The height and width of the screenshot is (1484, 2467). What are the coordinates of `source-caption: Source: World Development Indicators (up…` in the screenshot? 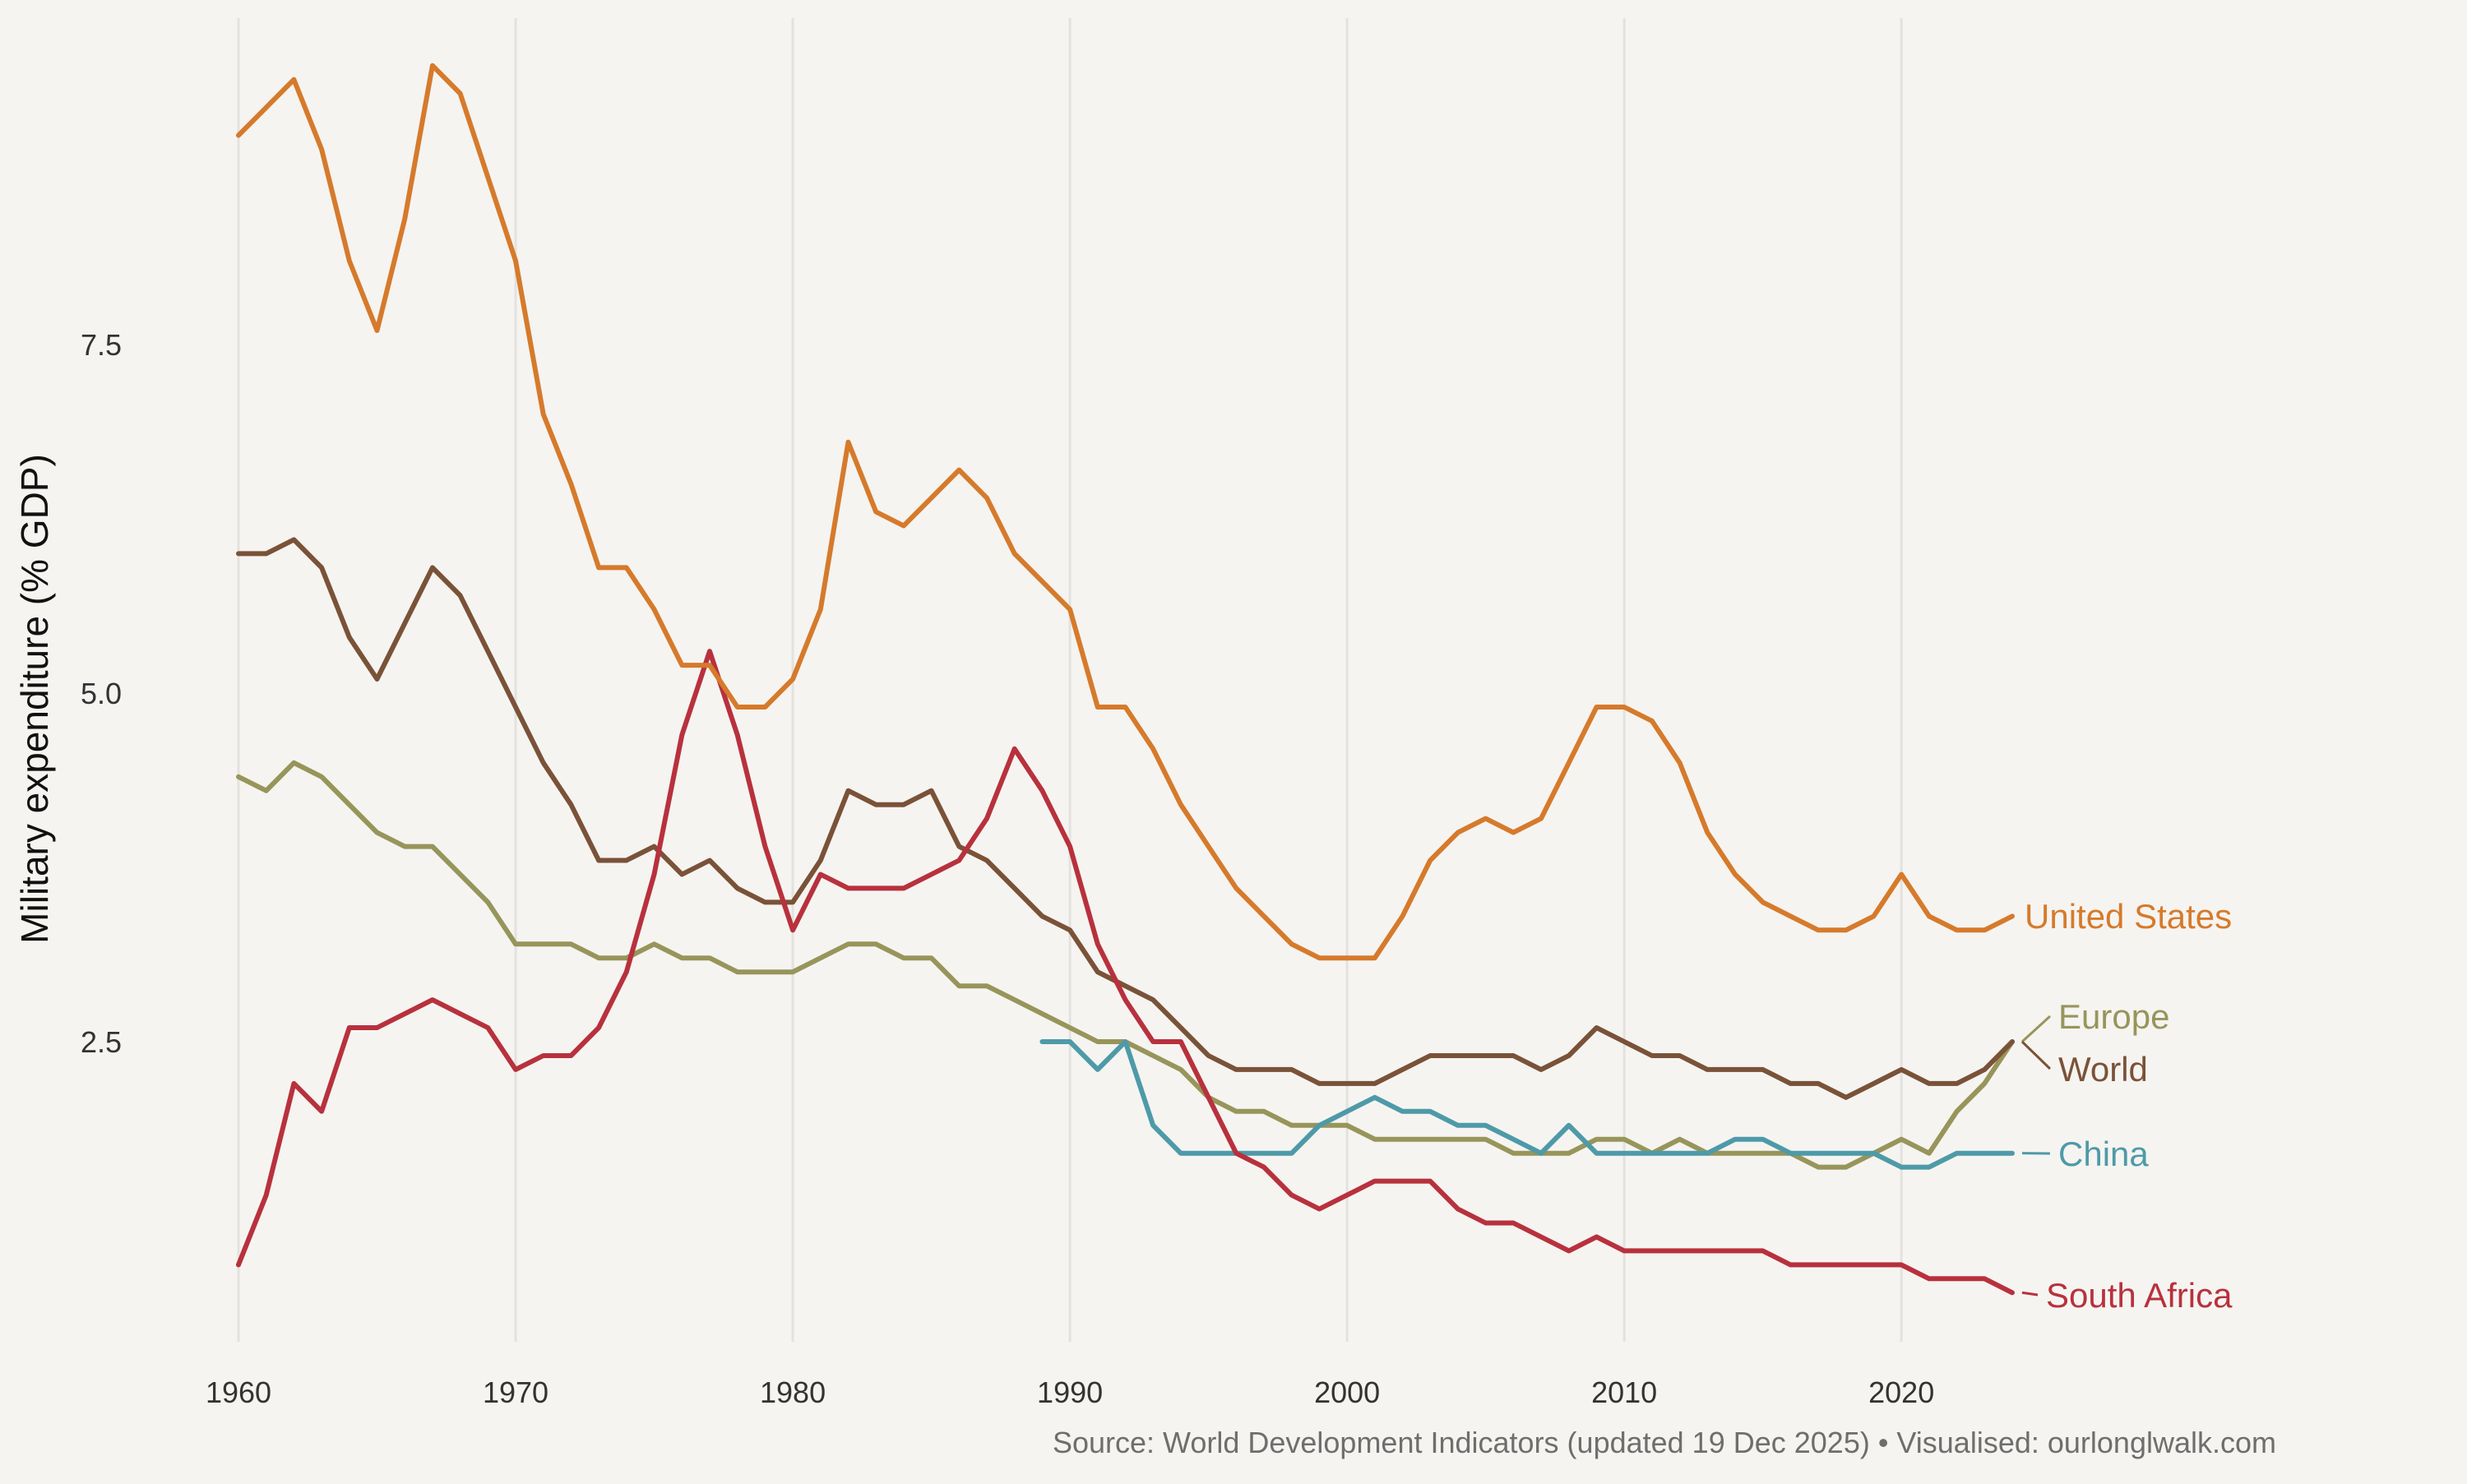 It's located at (1665, 1443).